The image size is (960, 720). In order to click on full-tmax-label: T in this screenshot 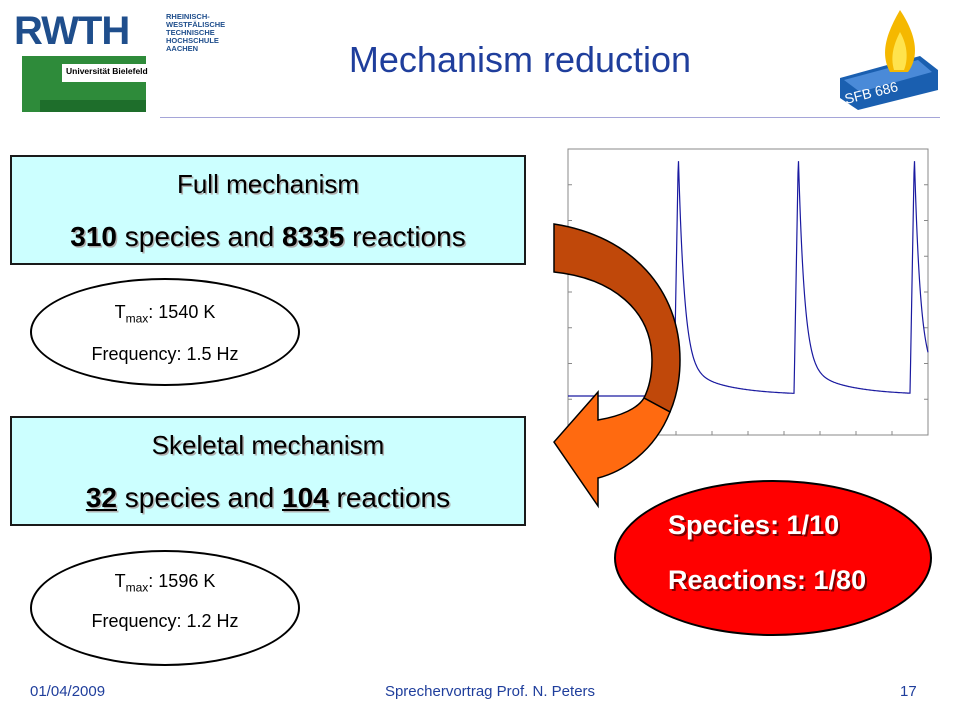, I will do `click(120, 312)`.